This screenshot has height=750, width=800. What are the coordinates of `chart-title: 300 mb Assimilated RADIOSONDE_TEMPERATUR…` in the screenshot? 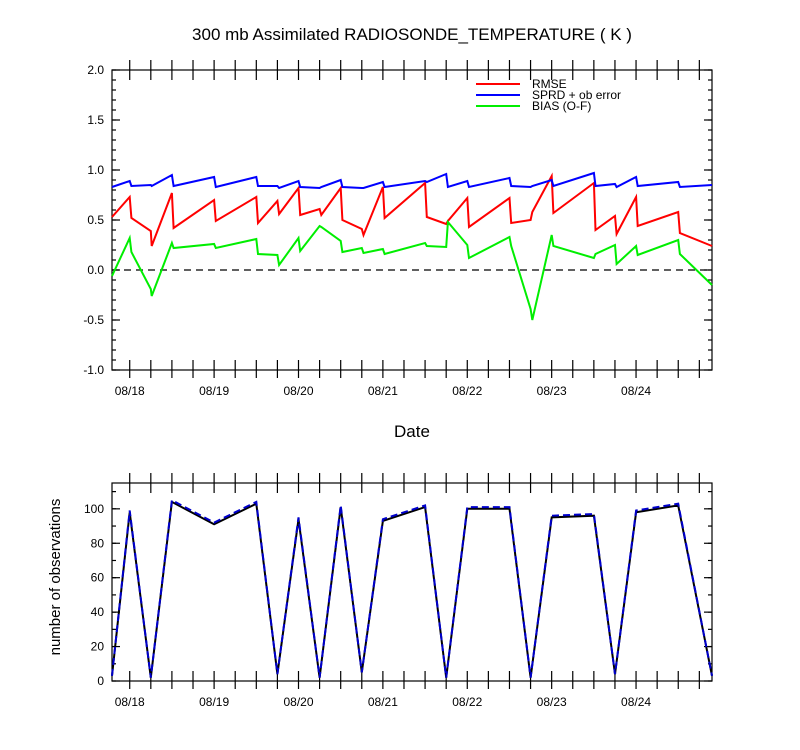 It's located at (412, 34).